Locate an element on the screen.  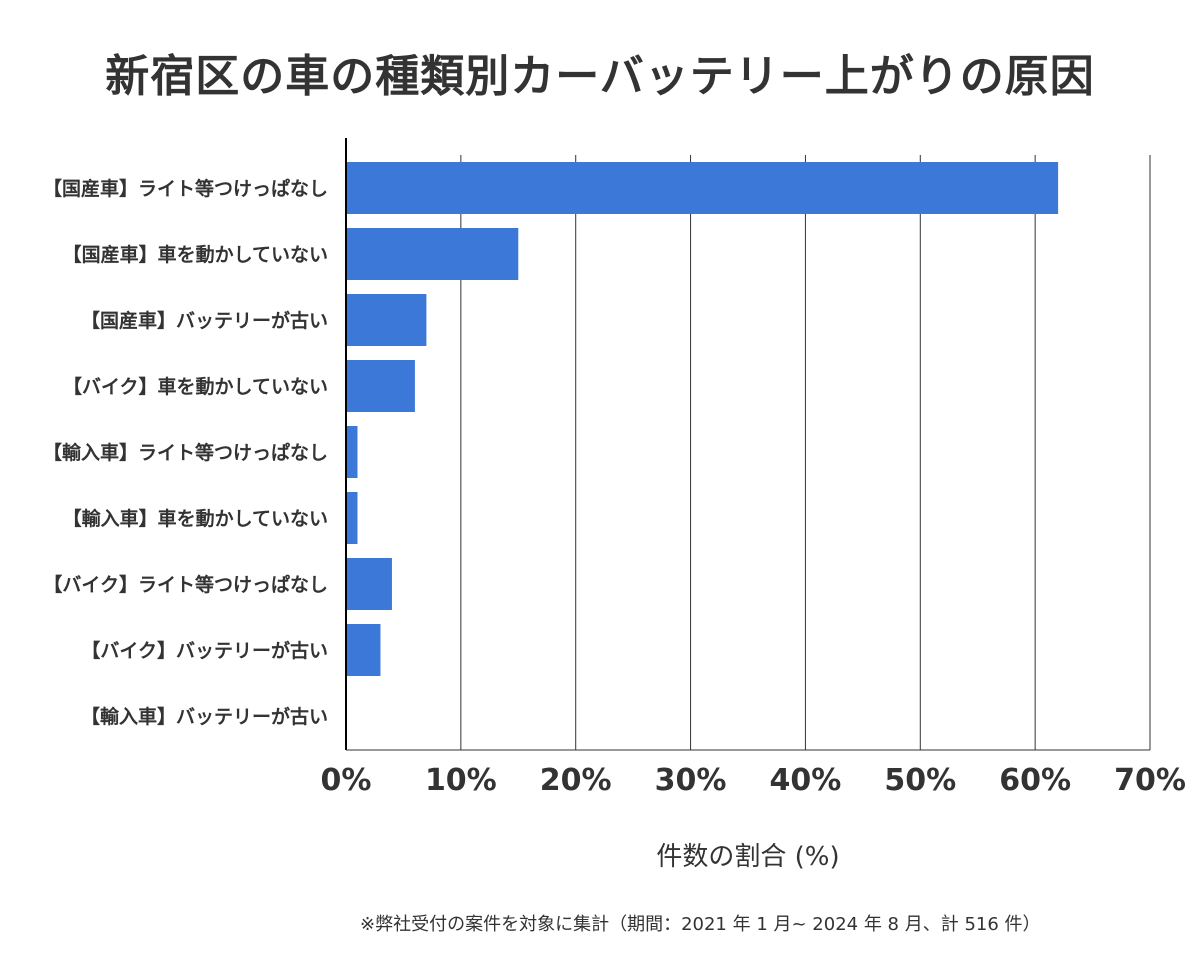
y-category-label: 【バイク】ライト等つけっぱなし is located at coordinates (185, 584).